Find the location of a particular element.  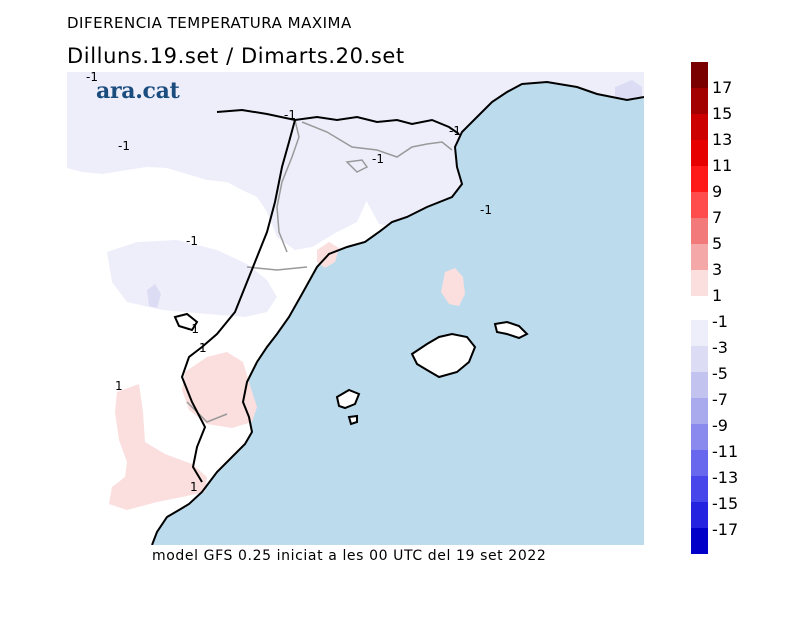

legend-label: 1 is located at coordinates (717, 295).